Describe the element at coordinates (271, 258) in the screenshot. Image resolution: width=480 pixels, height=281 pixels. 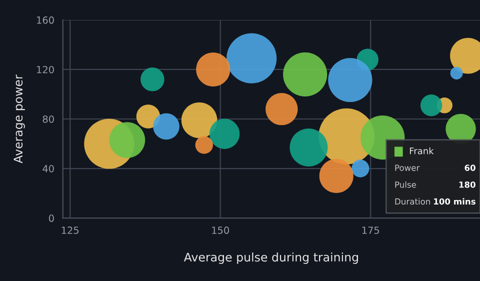
I see `x-axis-title: Average pulse during training` at that location.